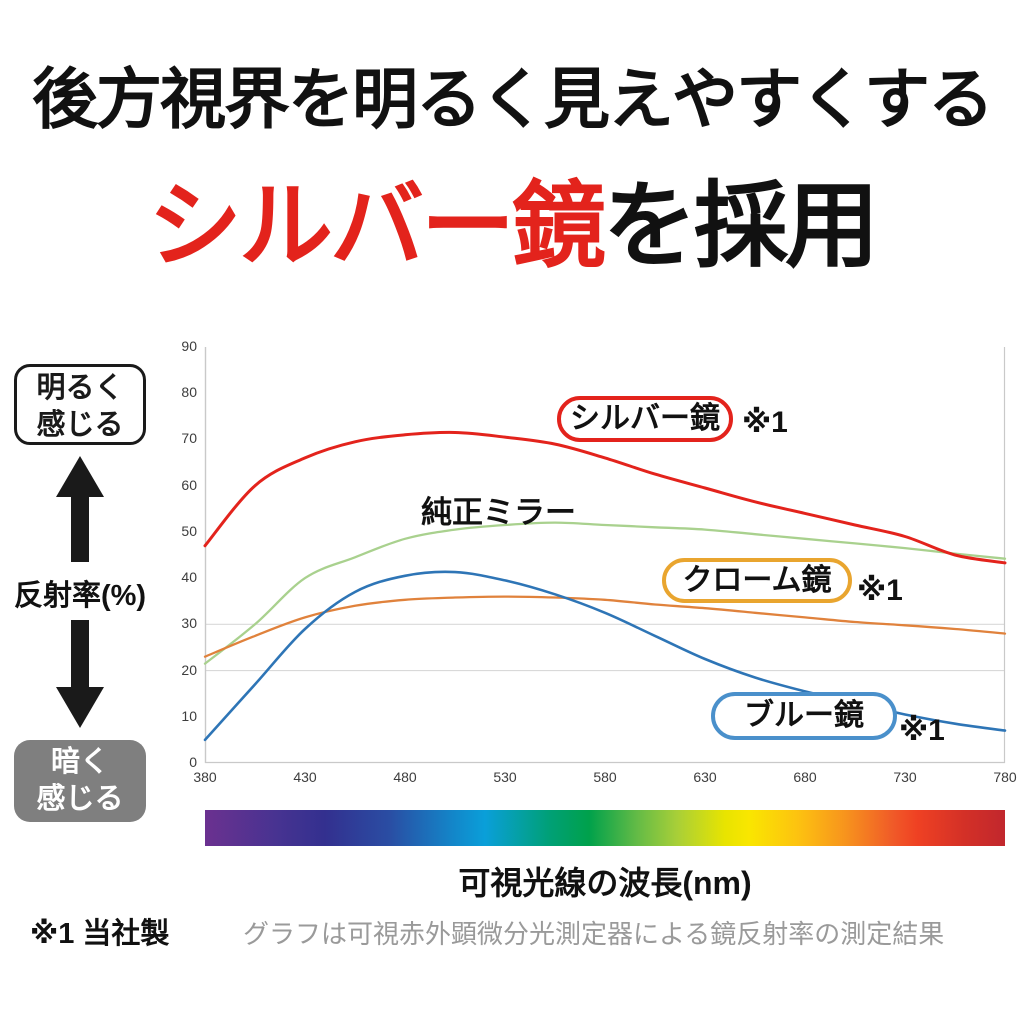  I want to click on y-tick-90: 90, so click(189, 346).